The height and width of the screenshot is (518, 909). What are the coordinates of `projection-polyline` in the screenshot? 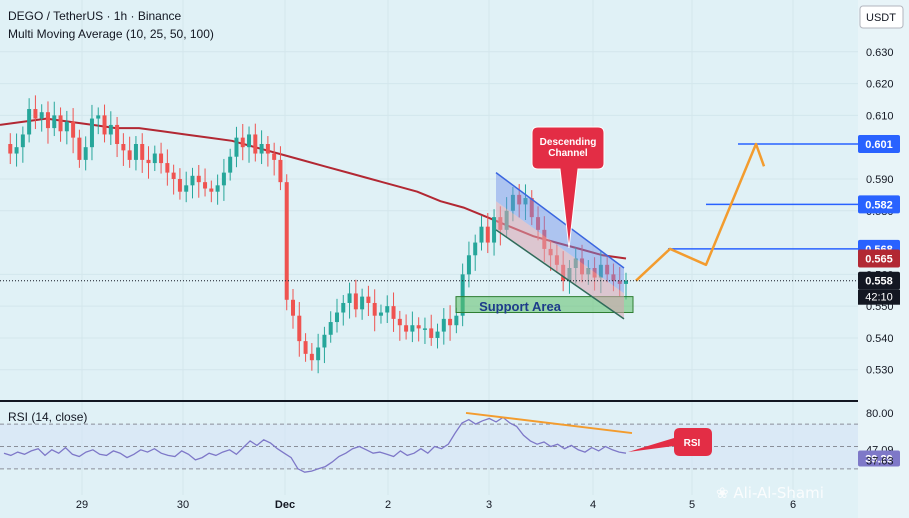 It's located at (700, 212).